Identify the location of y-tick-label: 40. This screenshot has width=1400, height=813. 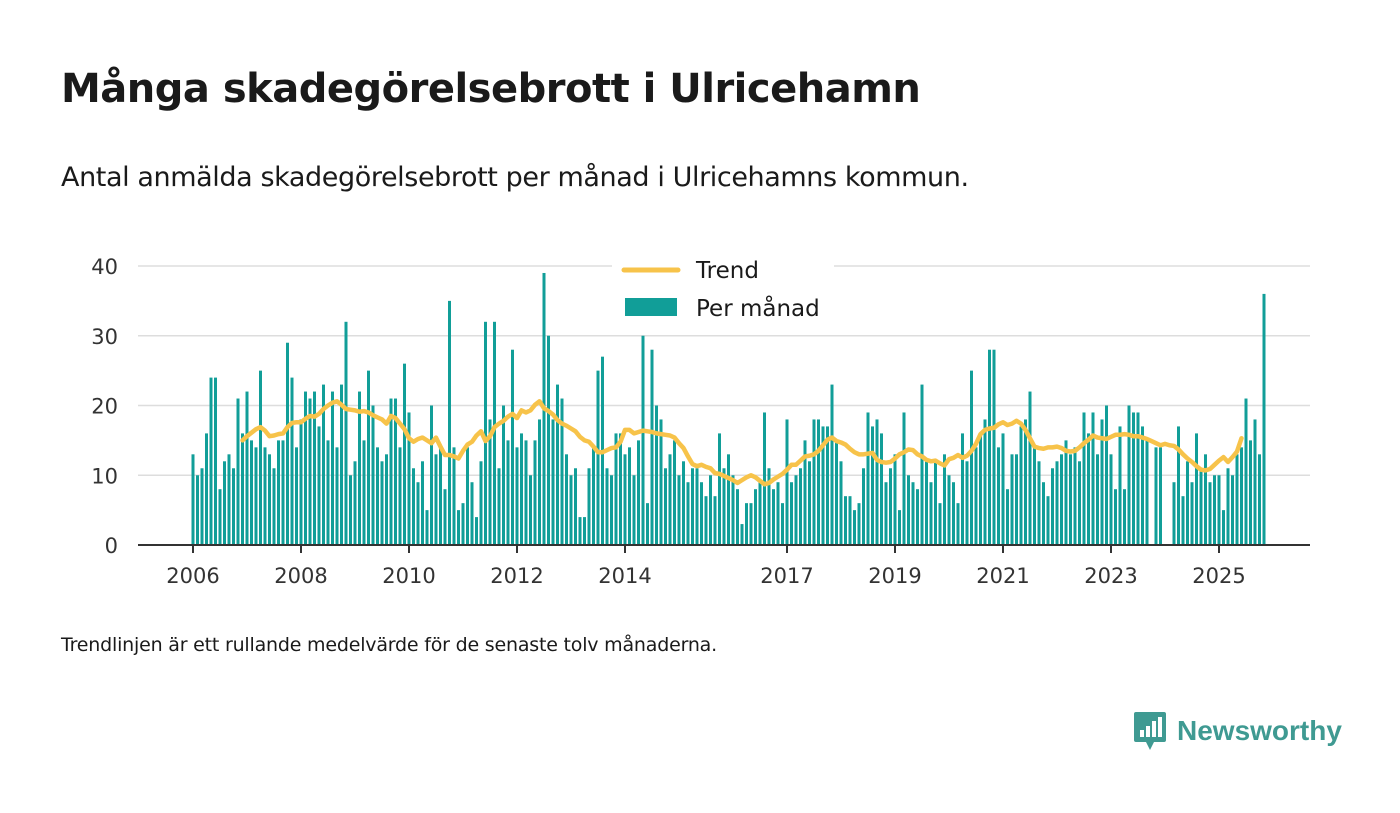
(104, 267).